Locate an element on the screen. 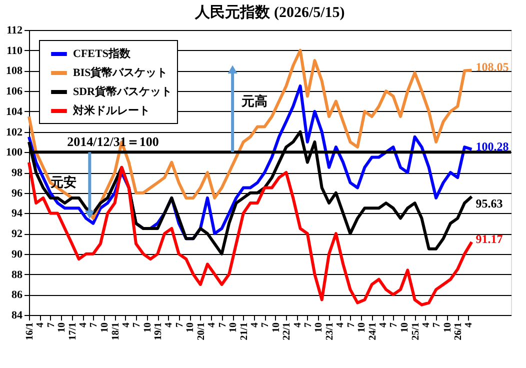  chart-title: 人民元指数 (2026/5/15) is located at coordinates (269, 12).